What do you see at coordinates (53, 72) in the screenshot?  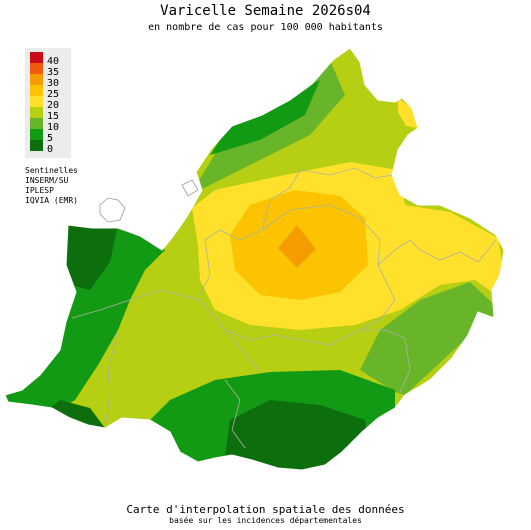 I see `legend-label-35: 35` at bounding box center [53, 72].